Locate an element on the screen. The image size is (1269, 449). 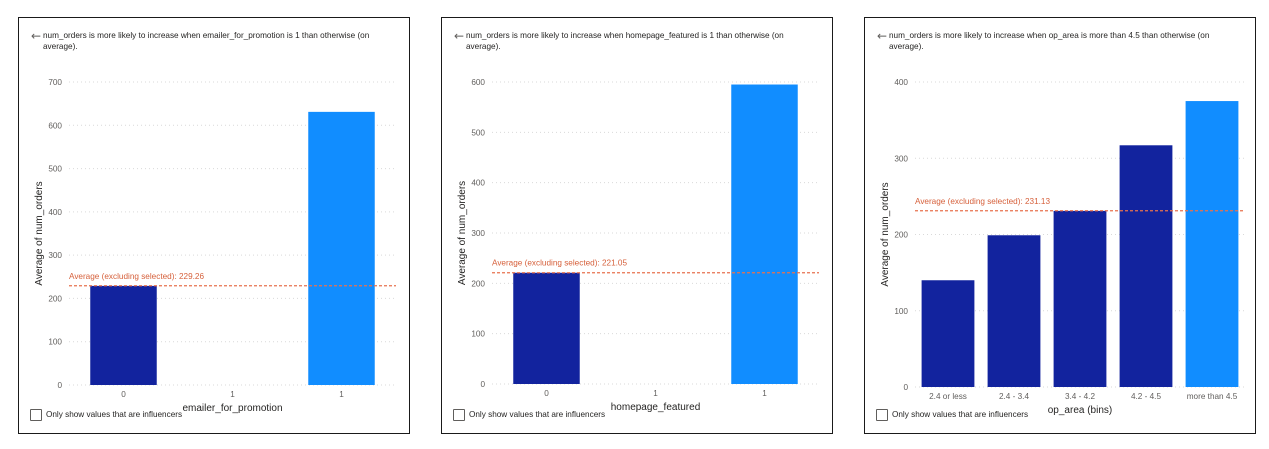
x-tick-label: more than 4.5 is located at coordinates (1212, 396).